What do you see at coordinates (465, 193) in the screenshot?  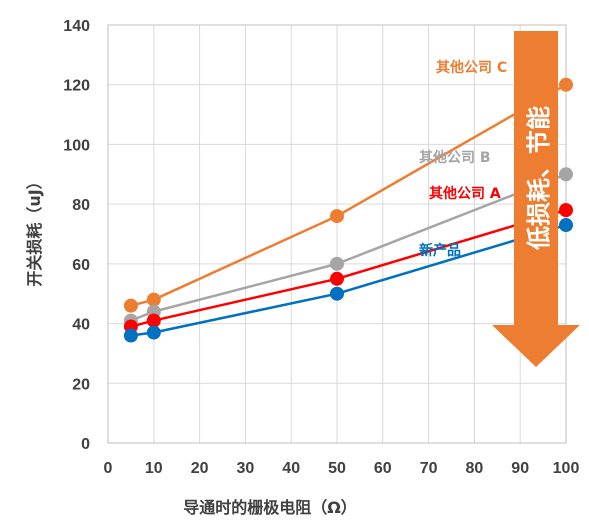 I see `series-label: 其他公司 A` at bounding box center [465, 193].